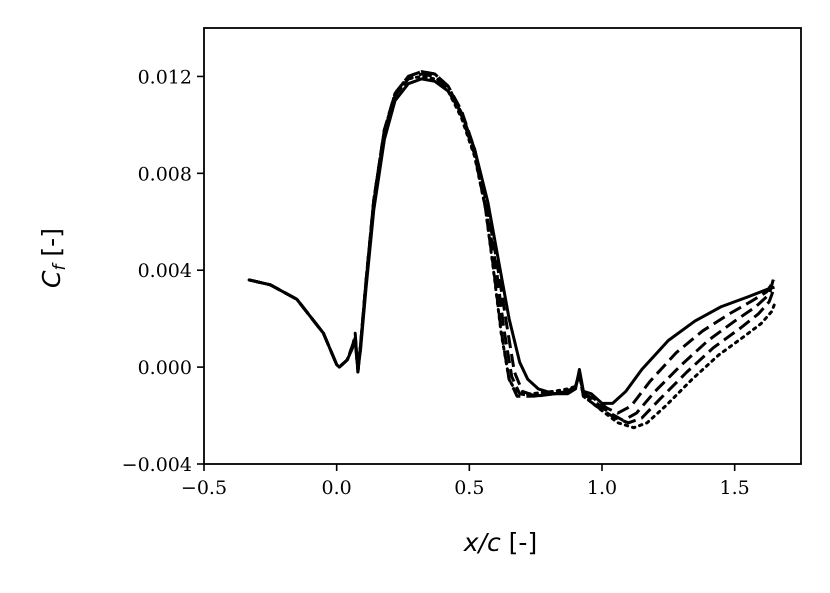 The image size is (830, 593). I want to click on x-axis-label: x/c [-], so click(500, 542).